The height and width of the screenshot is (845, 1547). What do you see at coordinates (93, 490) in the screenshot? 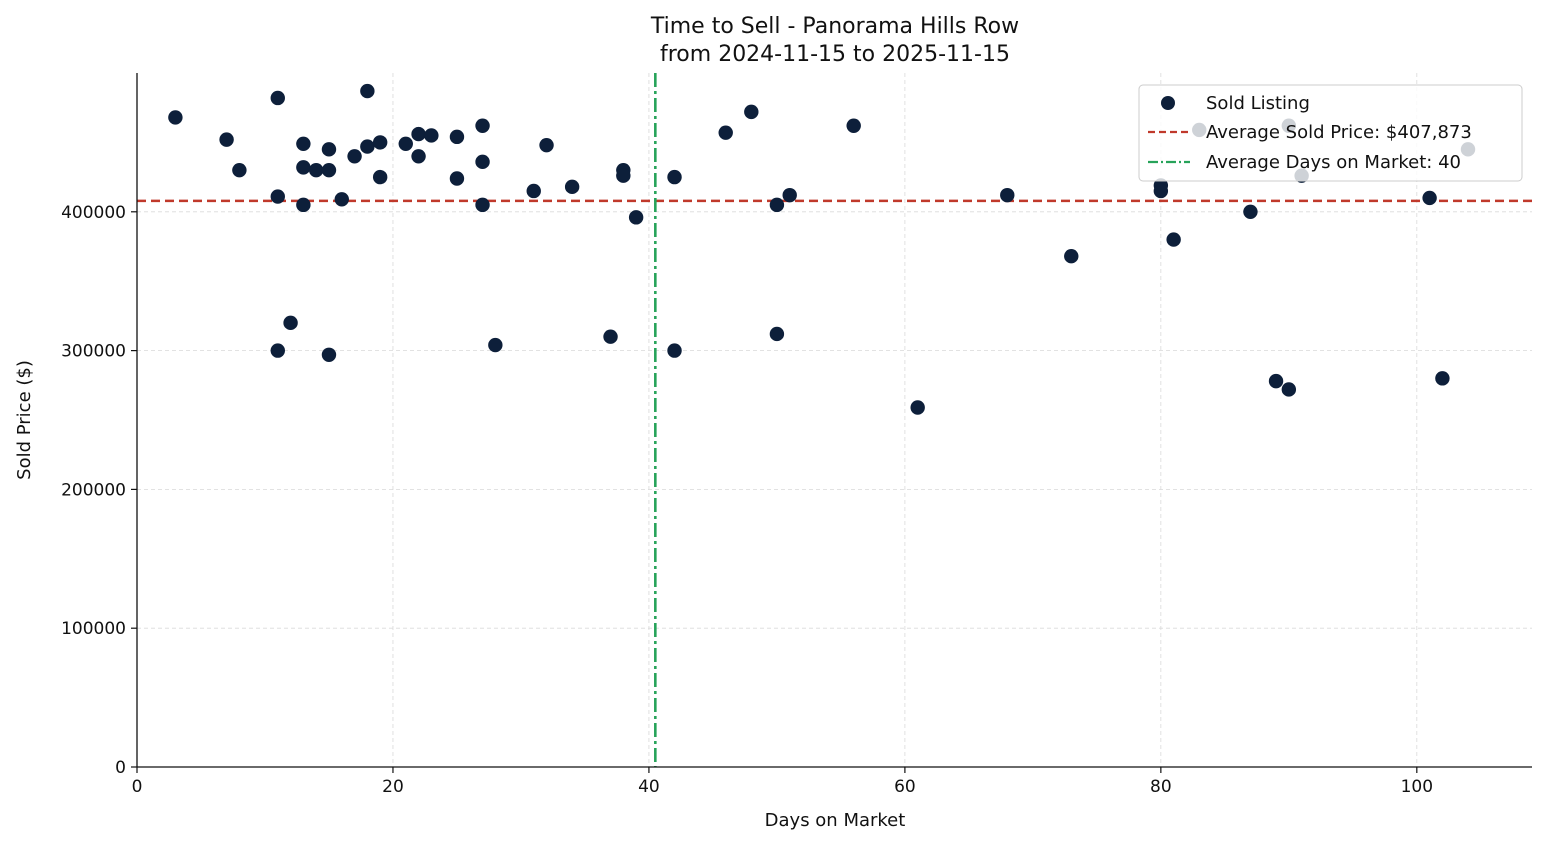
I see `y-tick-label: 200000` at bounding box center [93, 490].